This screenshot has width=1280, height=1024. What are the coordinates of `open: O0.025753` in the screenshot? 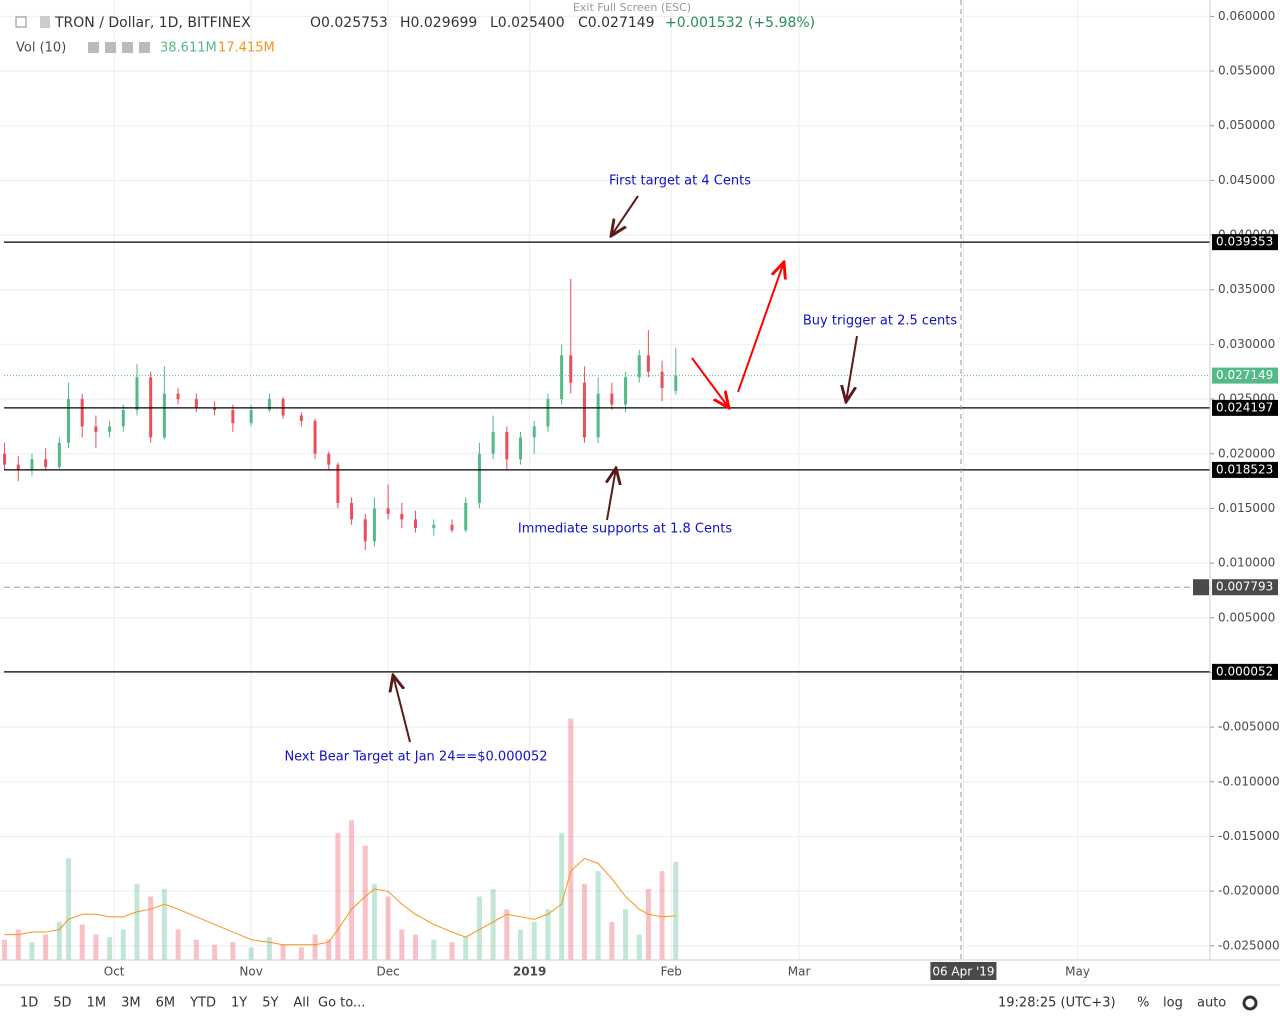 It's located at (349, 23).